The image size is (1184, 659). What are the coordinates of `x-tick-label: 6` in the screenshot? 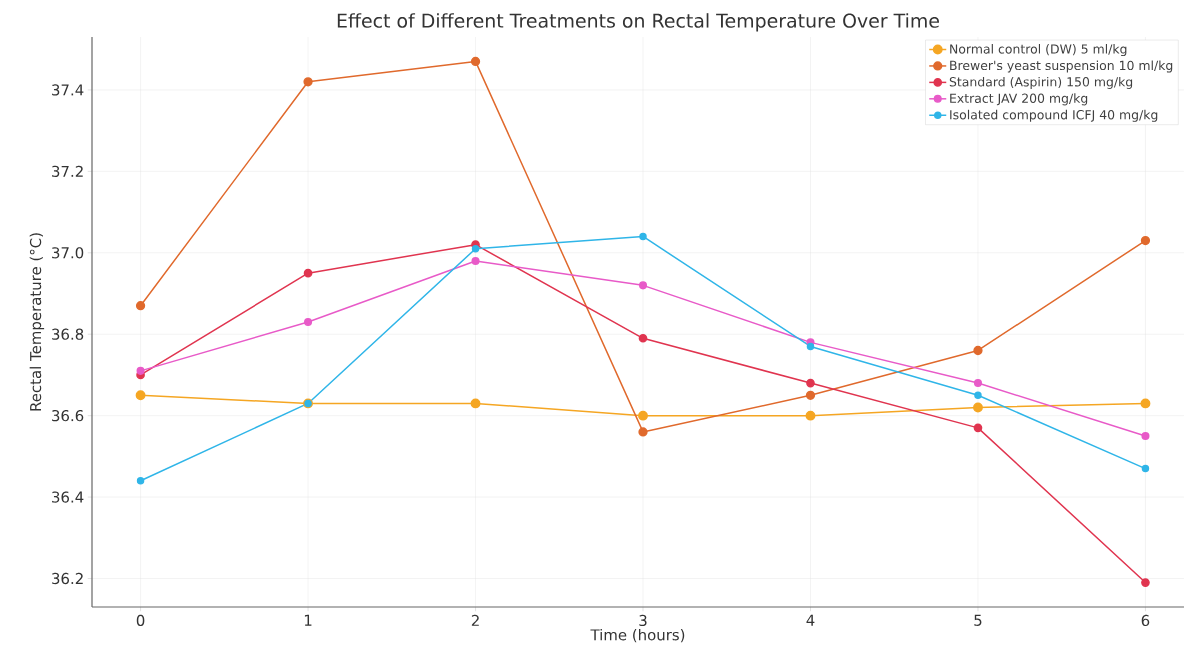 It's located at (1145, 620).